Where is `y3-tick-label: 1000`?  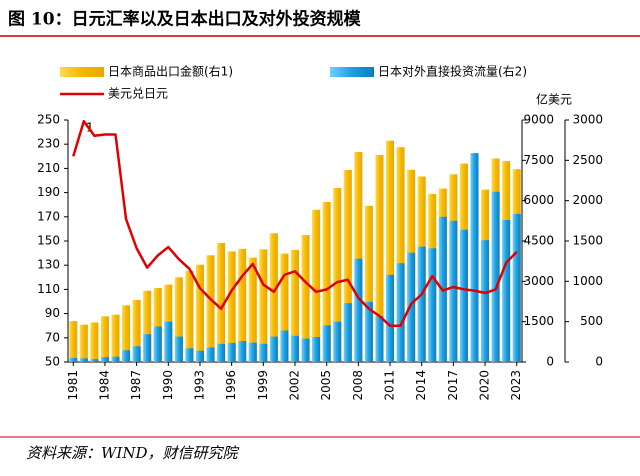
y3-tick-label: 1000 is located at coordinates (587, 281).